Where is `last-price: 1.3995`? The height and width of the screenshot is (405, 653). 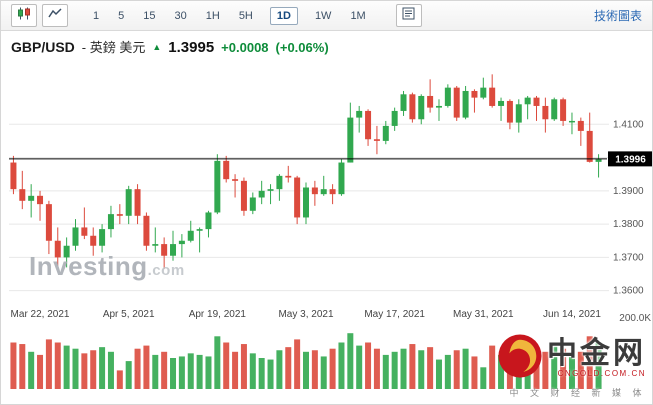 last-price: 1.3995 is located at coordinates (191, 47).